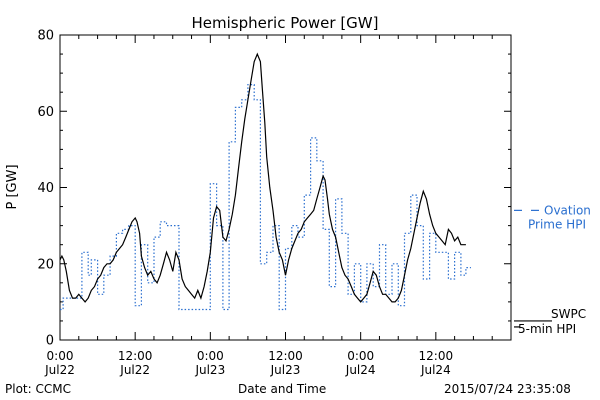 The image size is (600, 400). What do you see at coordinates (507, 389) in the screenshot?
I see `plot-timestamp: 2015/07/24 23:35:08` at bounding box center [507, 389].